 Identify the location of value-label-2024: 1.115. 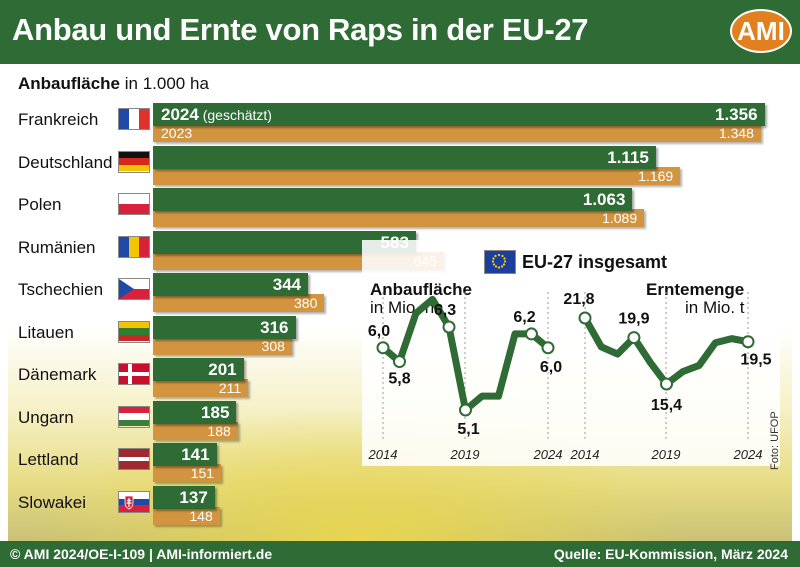
(628, 157).